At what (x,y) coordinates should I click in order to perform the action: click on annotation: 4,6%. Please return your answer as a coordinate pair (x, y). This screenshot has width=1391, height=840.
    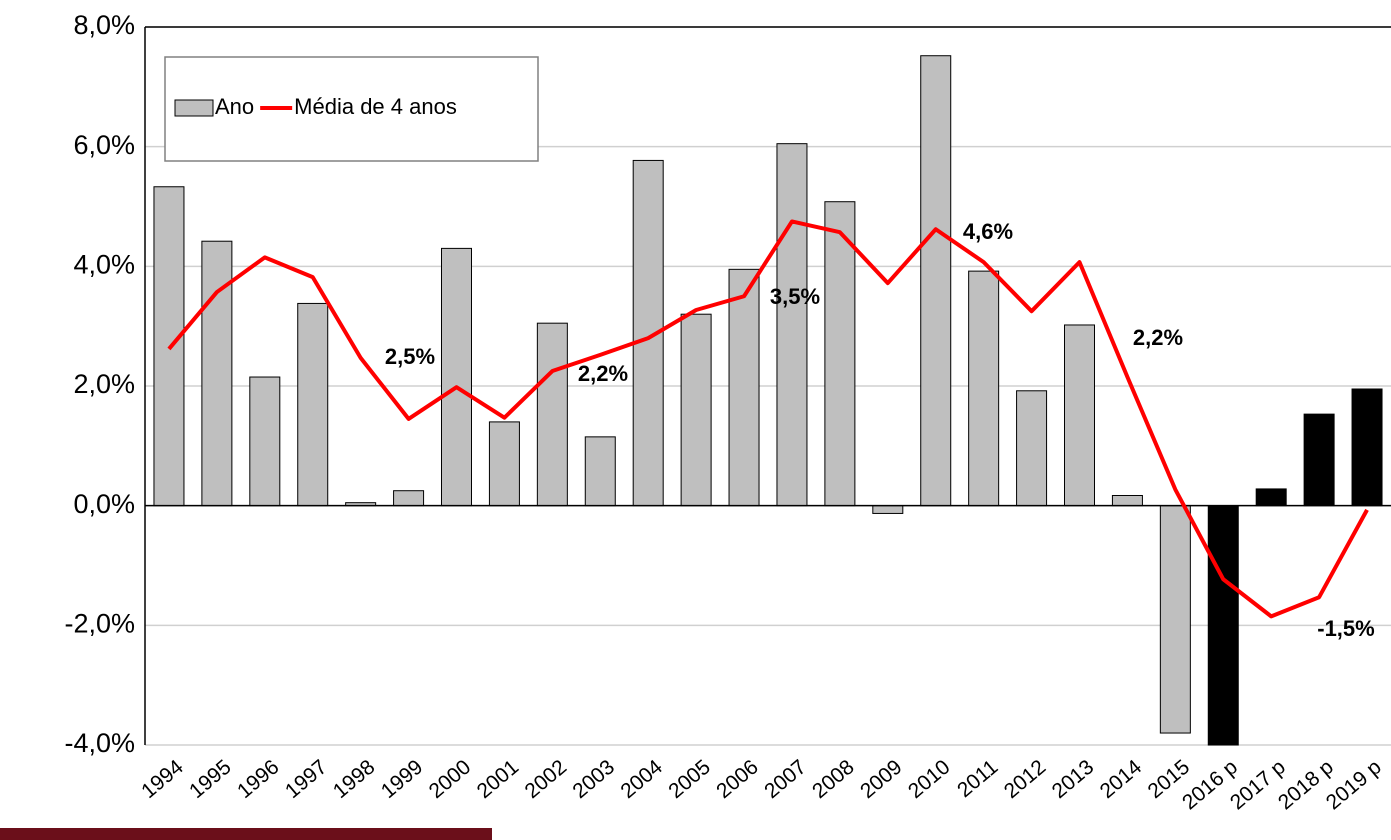
    Looking at the image, I should click on (988, 231).